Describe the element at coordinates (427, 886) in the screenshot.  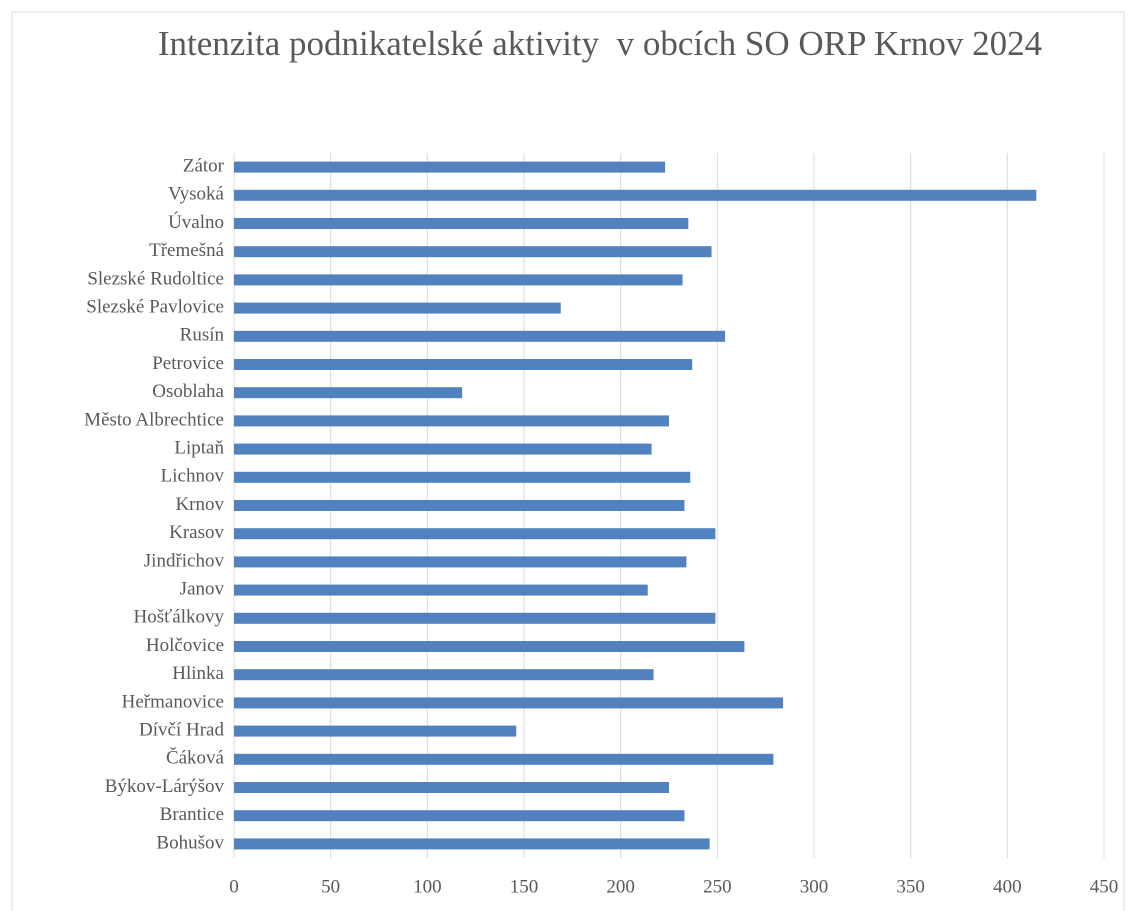
I see `x-tick-label: 100` at that location.